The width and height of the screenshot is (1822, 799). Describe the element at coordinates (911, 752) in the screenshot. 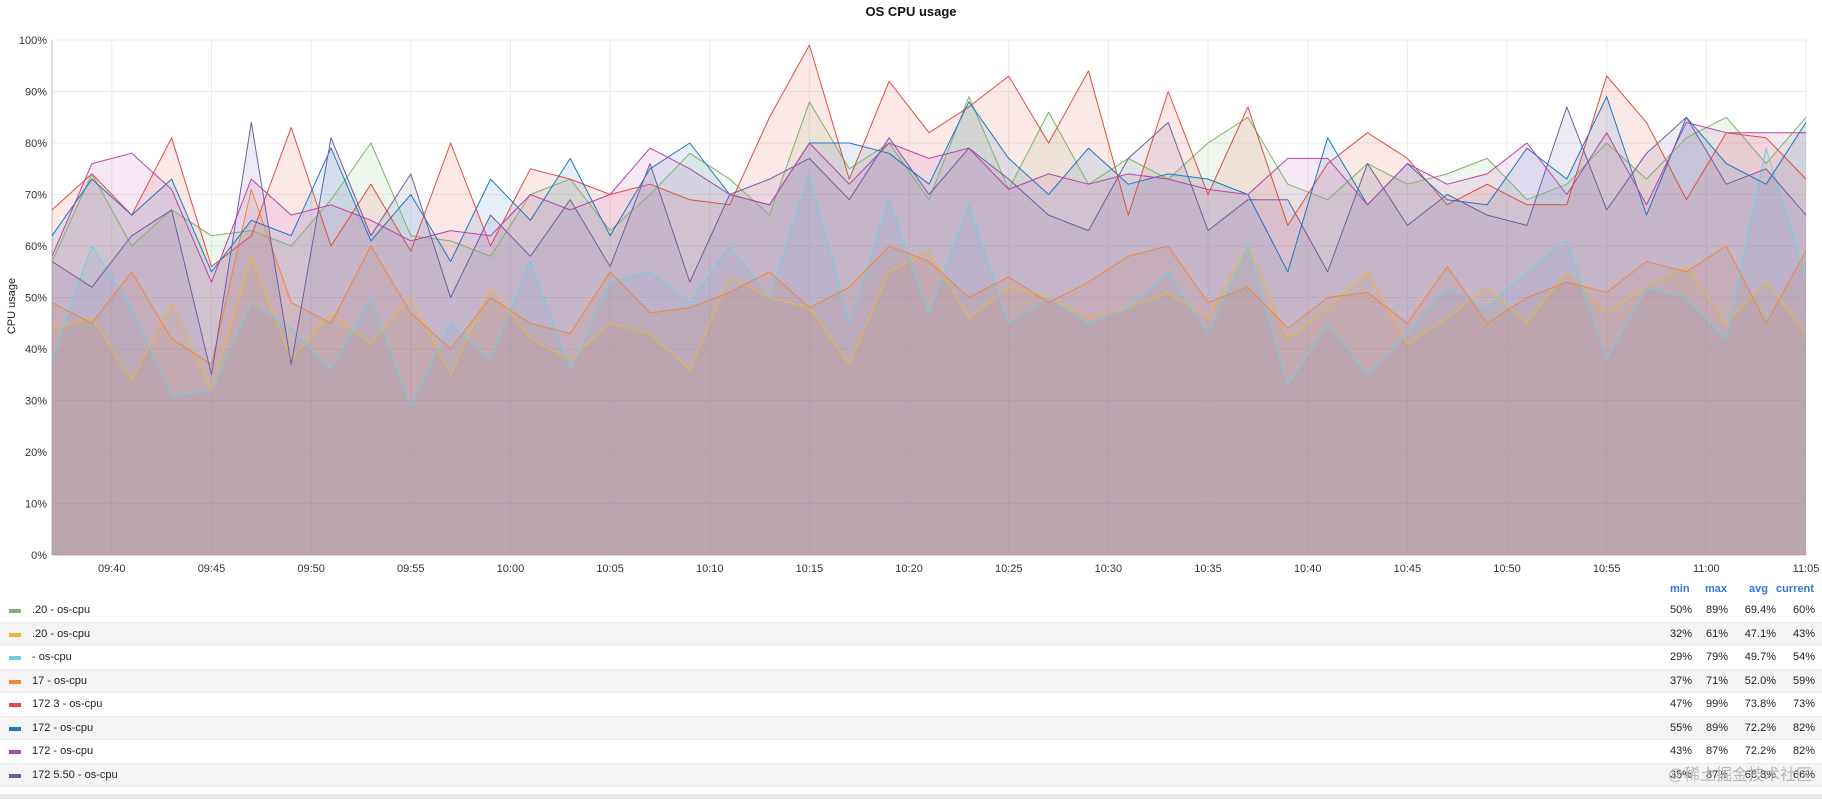

I see `legend-row: 172 - os-cpu 43% 87% 72.2% 82%` at that location.